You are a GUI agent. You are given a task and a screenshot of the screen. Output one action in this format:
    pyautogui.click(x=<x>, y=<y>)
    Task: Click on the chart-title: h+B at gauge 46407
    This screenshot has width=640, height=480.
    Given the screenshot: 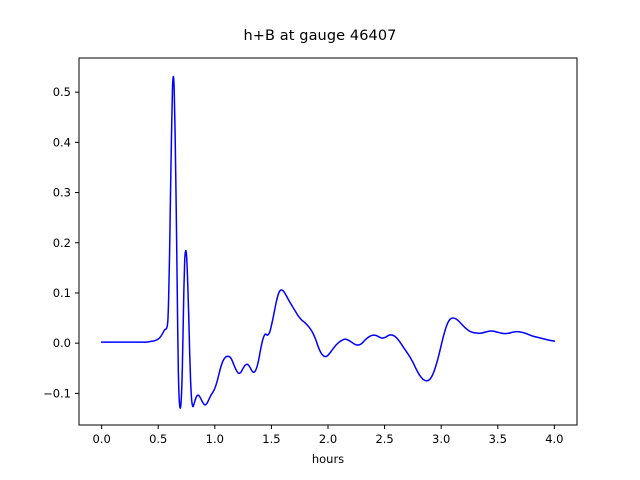 What is the action you would take?
    pyautogui.click(x=320, y=36)
    